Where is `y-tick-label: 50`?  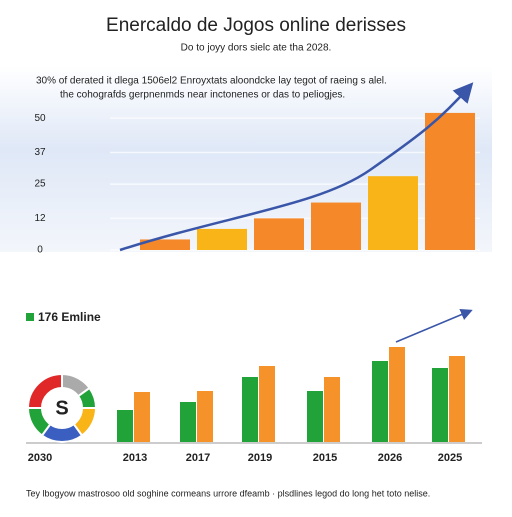
y-tick-label: 50 is located at coordinates (40, 118).